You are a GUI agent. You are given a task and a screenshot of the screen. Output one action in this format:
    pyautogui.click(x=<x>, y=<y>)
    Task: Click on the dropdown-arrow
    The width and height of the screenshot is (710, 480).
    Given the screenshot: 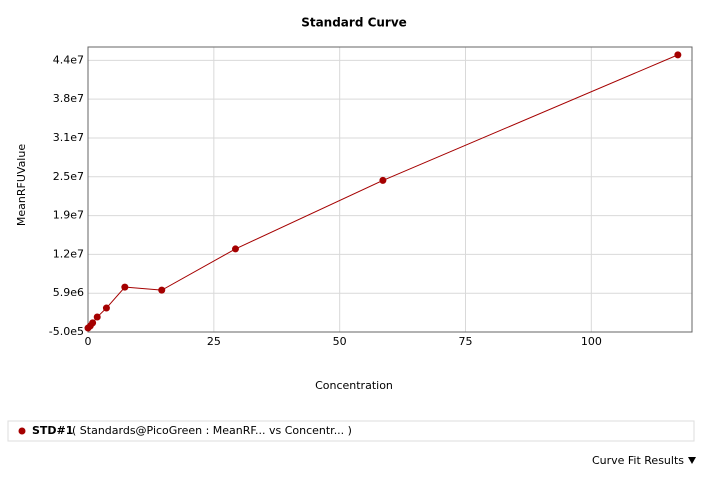 What is the action you would take?
    pyautogui.click(x=692, y=460)
    